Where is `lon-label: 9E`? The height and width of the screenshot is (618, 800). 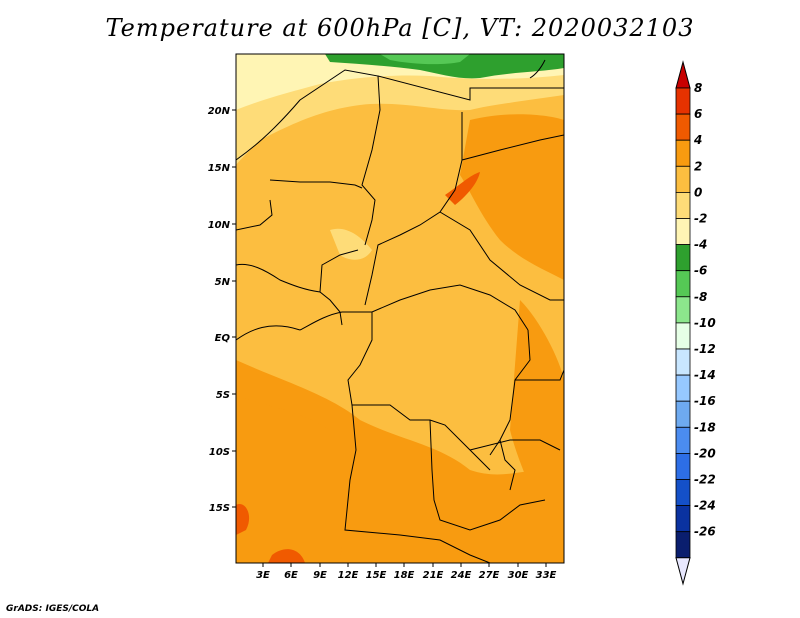 lon-label: 9E is located at coordinates (320, 575).